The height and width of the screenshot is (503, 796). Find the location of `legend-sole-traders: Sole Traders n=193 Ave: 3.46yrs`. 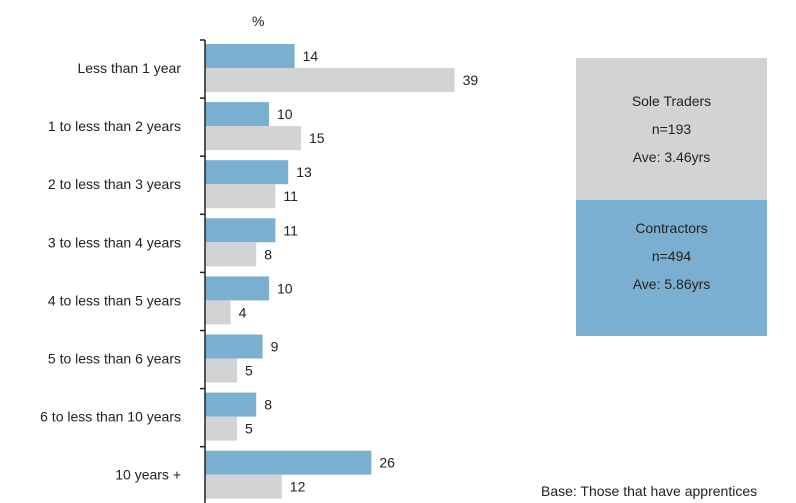

legend-sole-traders: Sole Traders n=193 Ave: 3.46yrs is located at coordinates (671, 129).